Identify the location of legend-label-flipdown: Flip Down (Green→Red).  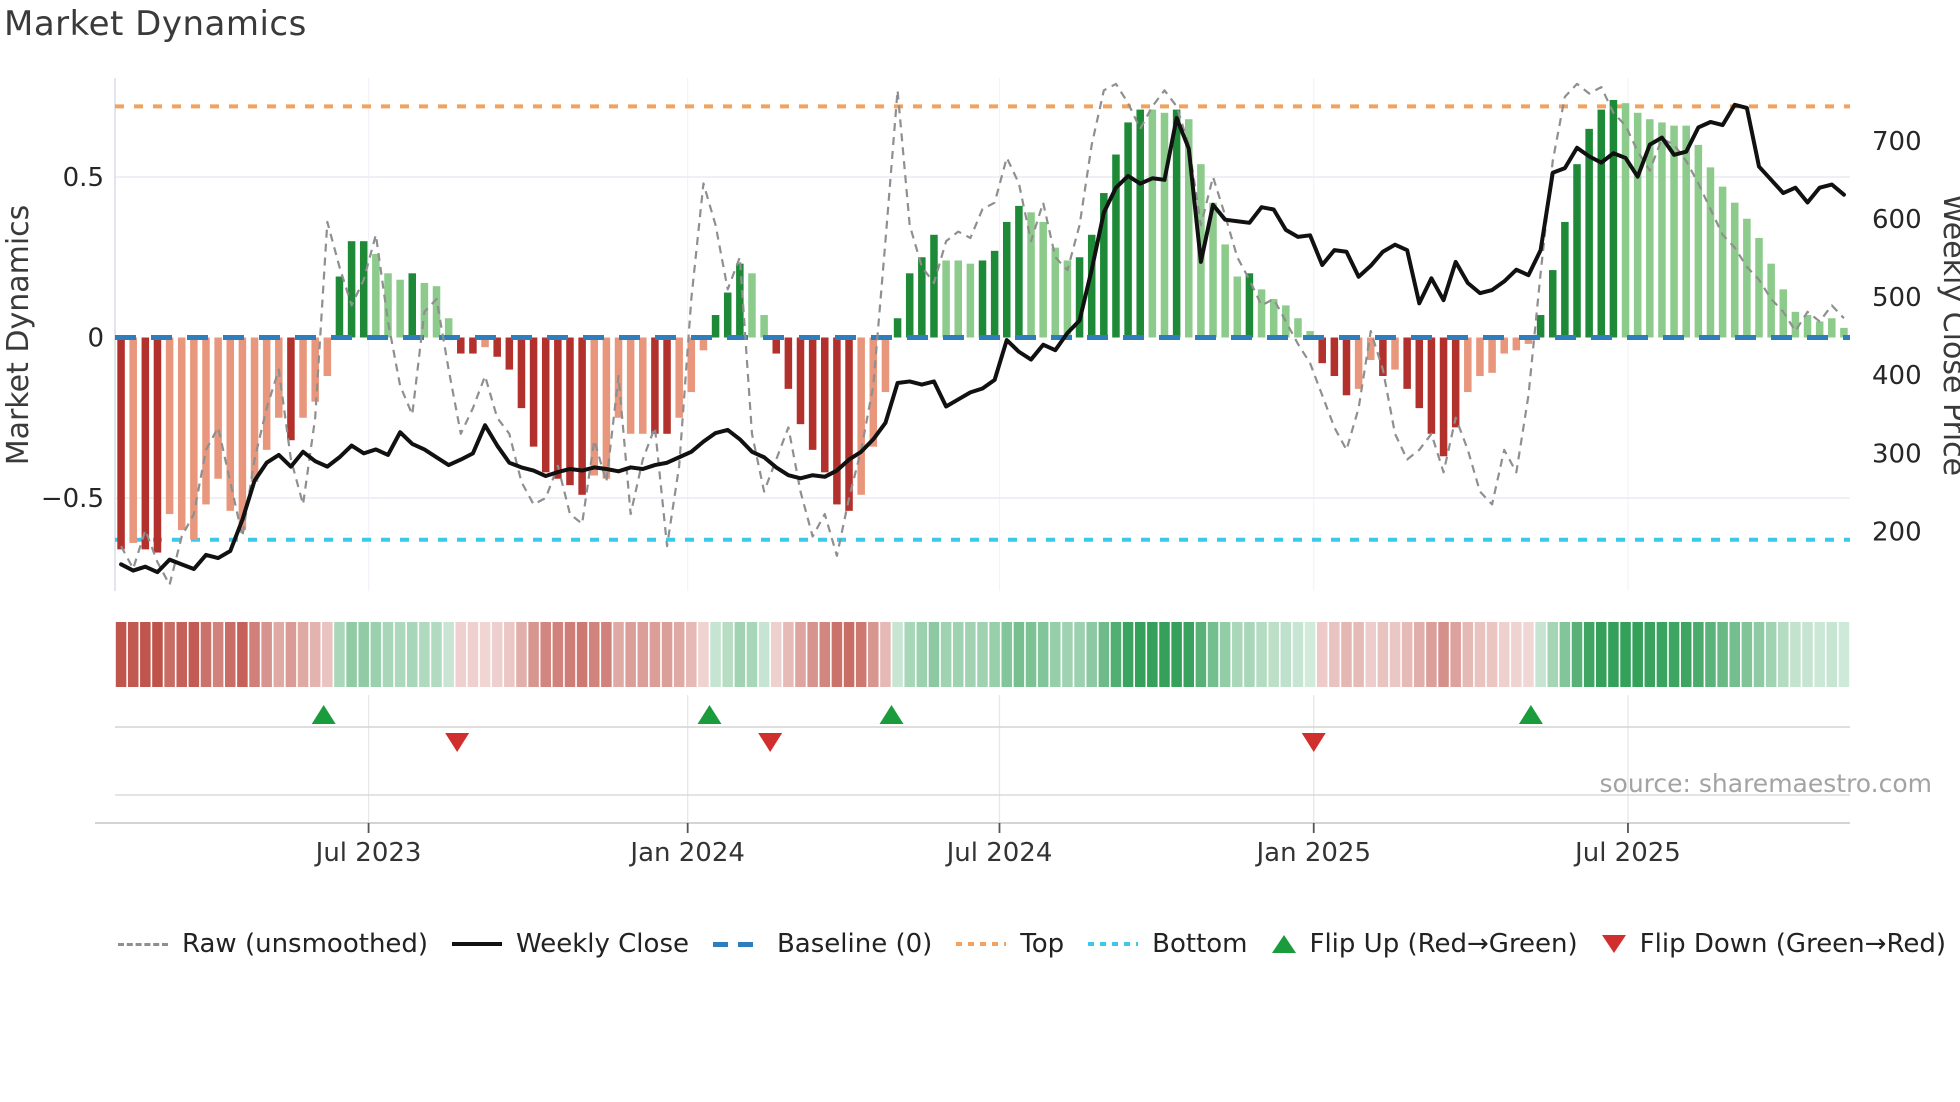
(1792, 944).